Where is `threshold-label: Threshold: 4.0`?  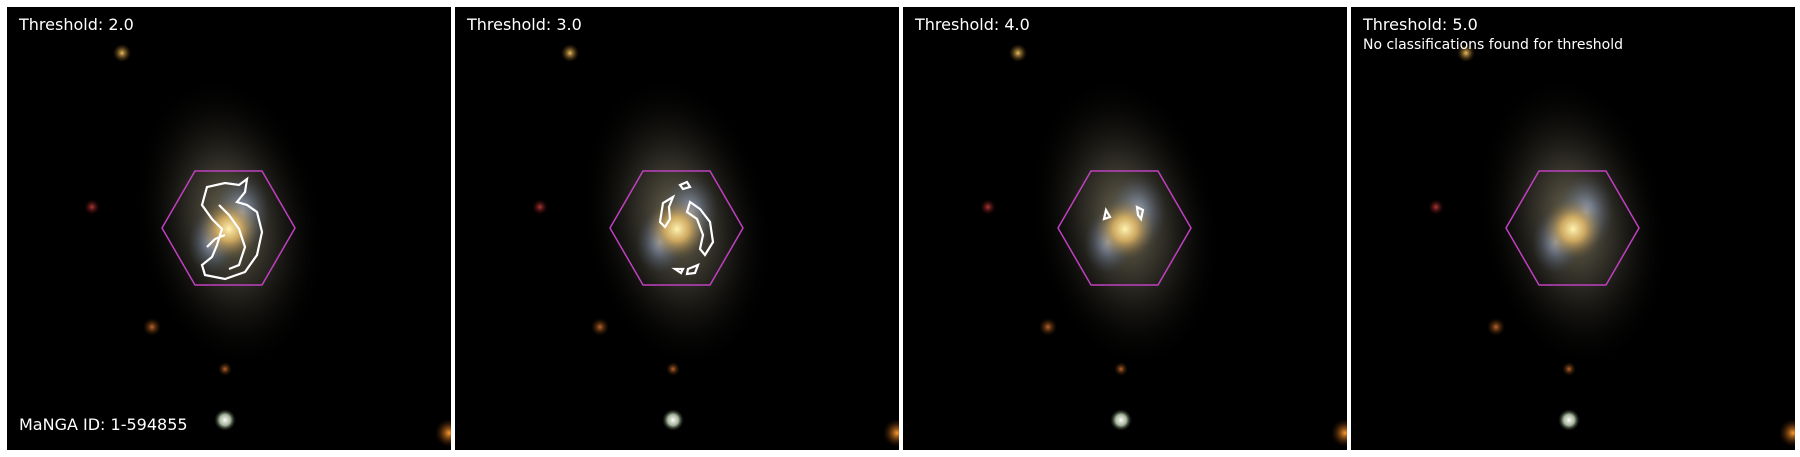
threshold-label: Threshold: 4.0 is located at coordinates (972, 24).